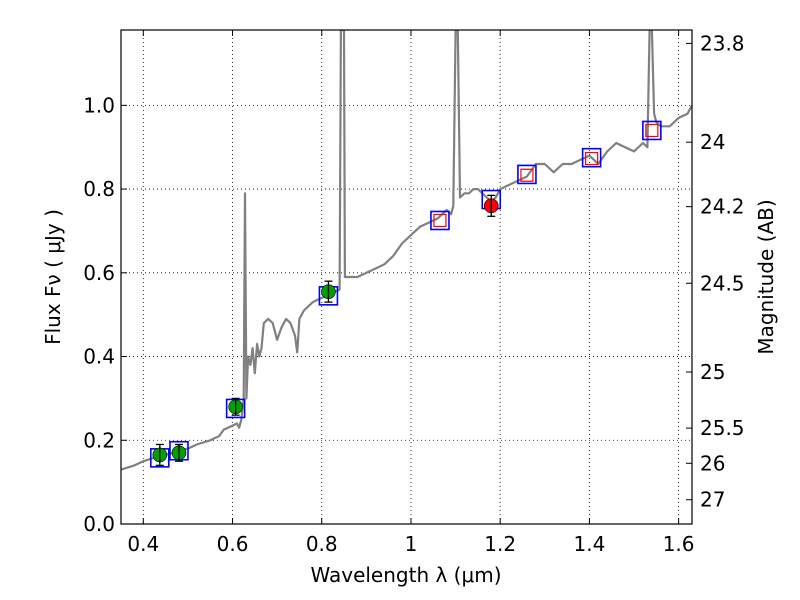 This screenshot has height=600, width=800. I want to click on magnitude-tick-label: 25, so click(712, 372).